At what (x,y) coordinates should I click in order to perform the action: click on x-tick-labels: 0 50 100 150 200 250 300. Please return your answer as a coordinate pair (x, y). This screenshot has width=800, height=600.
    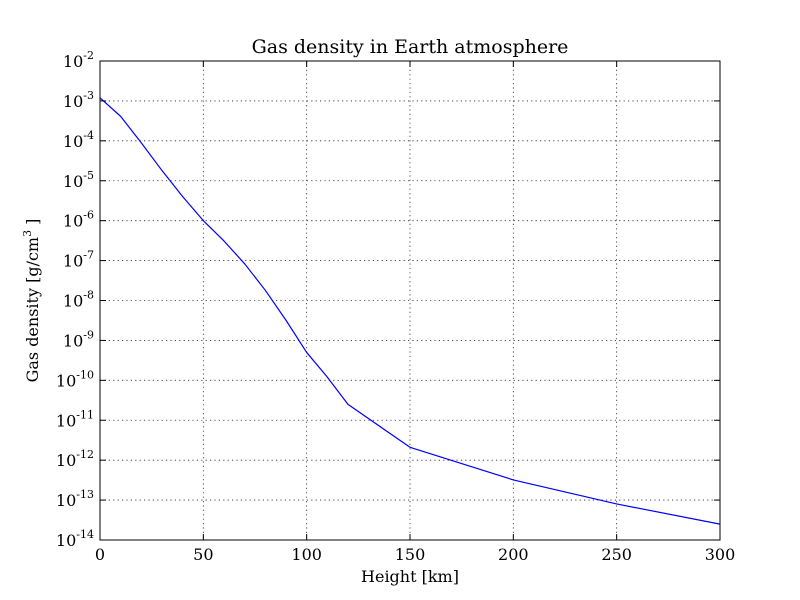
    Looking at the image, I should click on (415, 554).